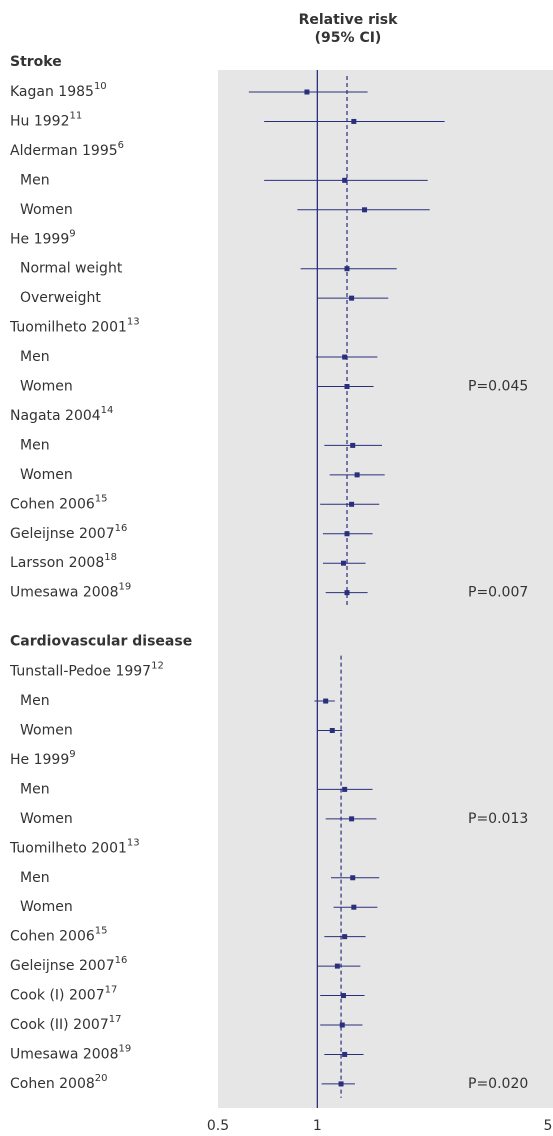 The width and height of the screenshot is (553, 1136). I want to click on chart-subtitle: (95% CI), so click(348, 38).